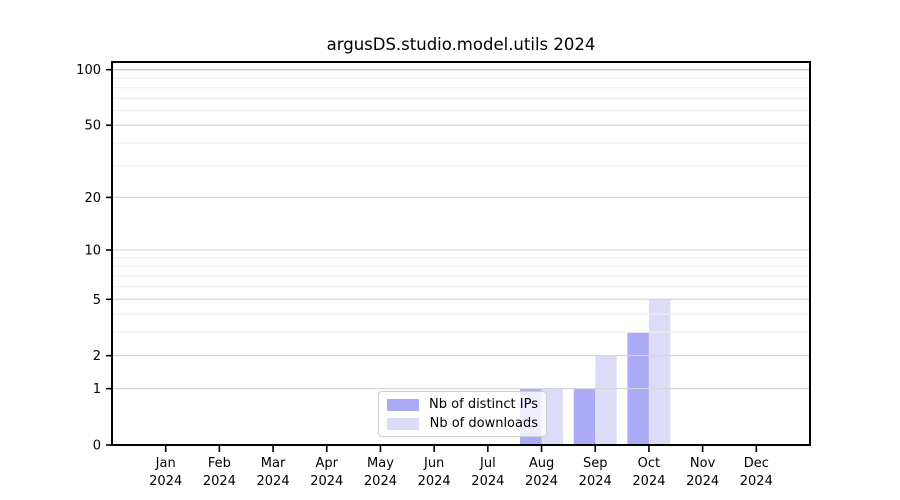 The width and height of the screenshot is (900, 500). Describe the element at coordinates (380, 481) in the screenshot. I see `x-tick-label-year-may: 2024` at that location.